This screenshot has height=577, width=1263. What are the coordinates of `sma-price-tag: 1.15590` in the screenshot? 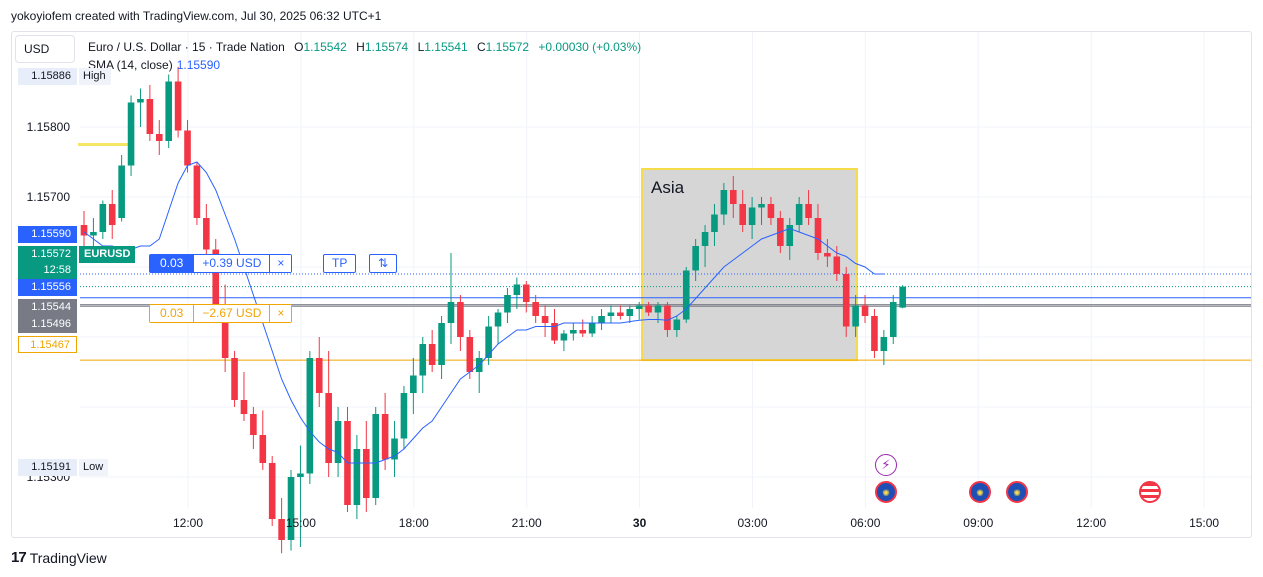 It's located at (47, 234).